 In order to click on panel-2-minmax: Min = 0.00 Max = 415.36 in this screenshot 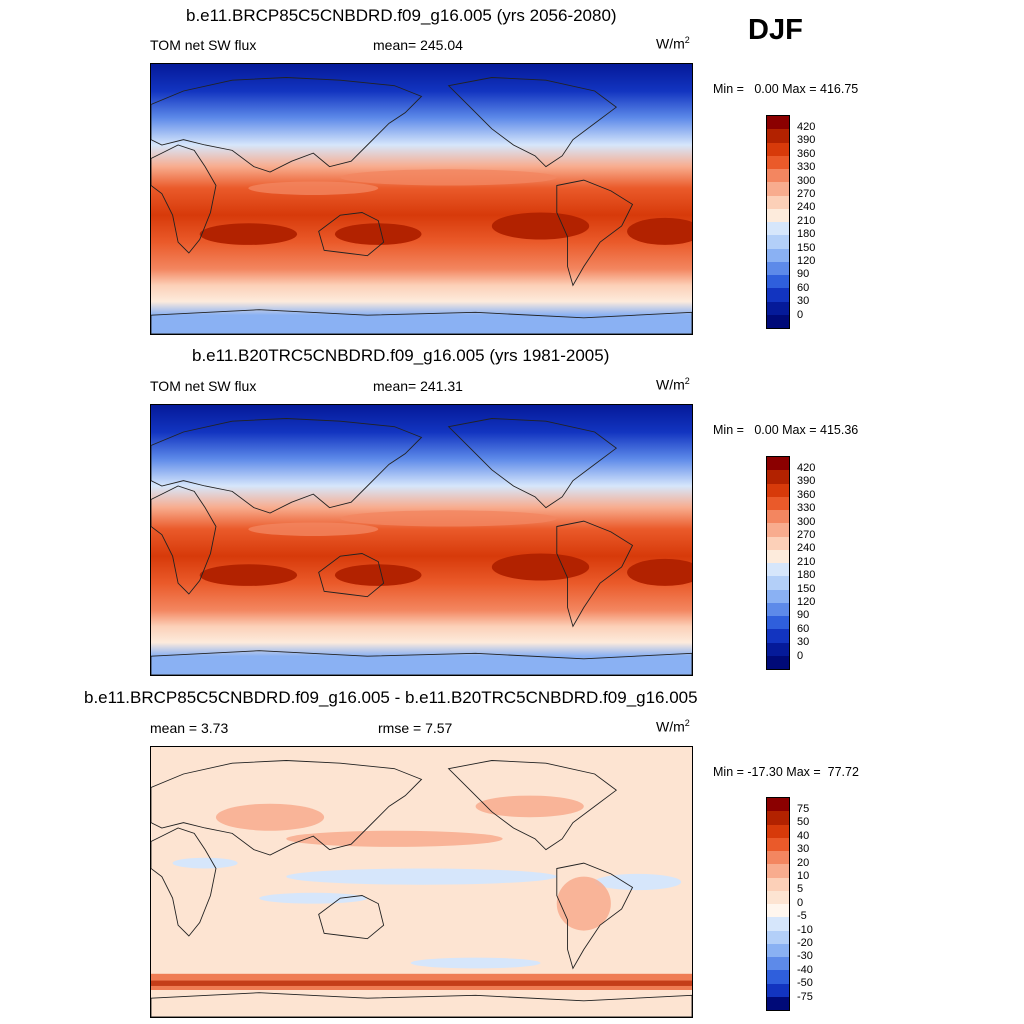, I will do `click(786, 430)`.